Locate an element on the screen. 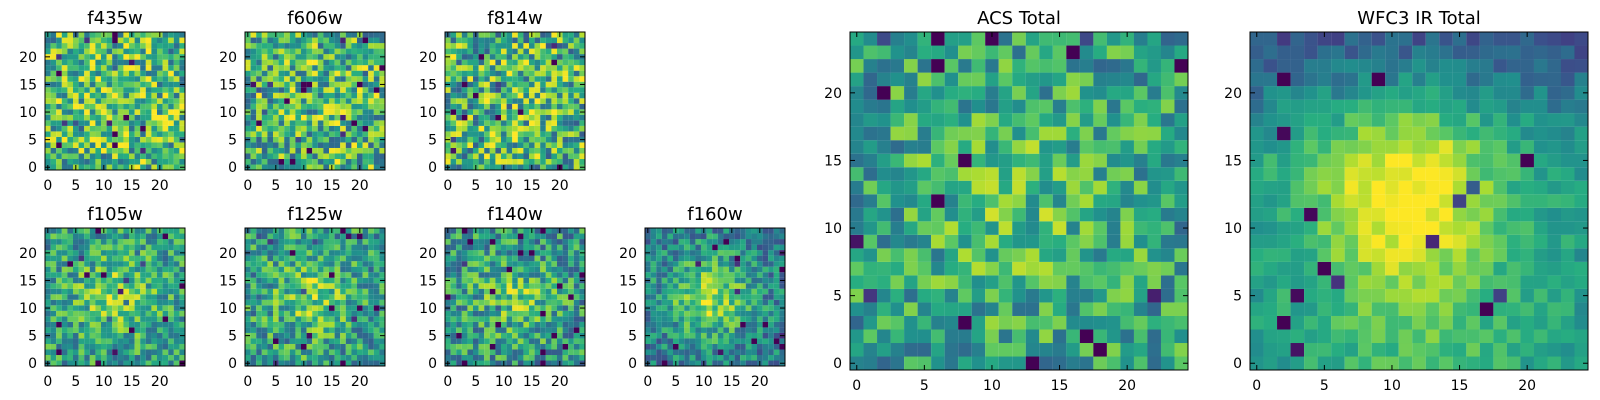  y-tick-label: 10 is located at coordinates (628, 309).